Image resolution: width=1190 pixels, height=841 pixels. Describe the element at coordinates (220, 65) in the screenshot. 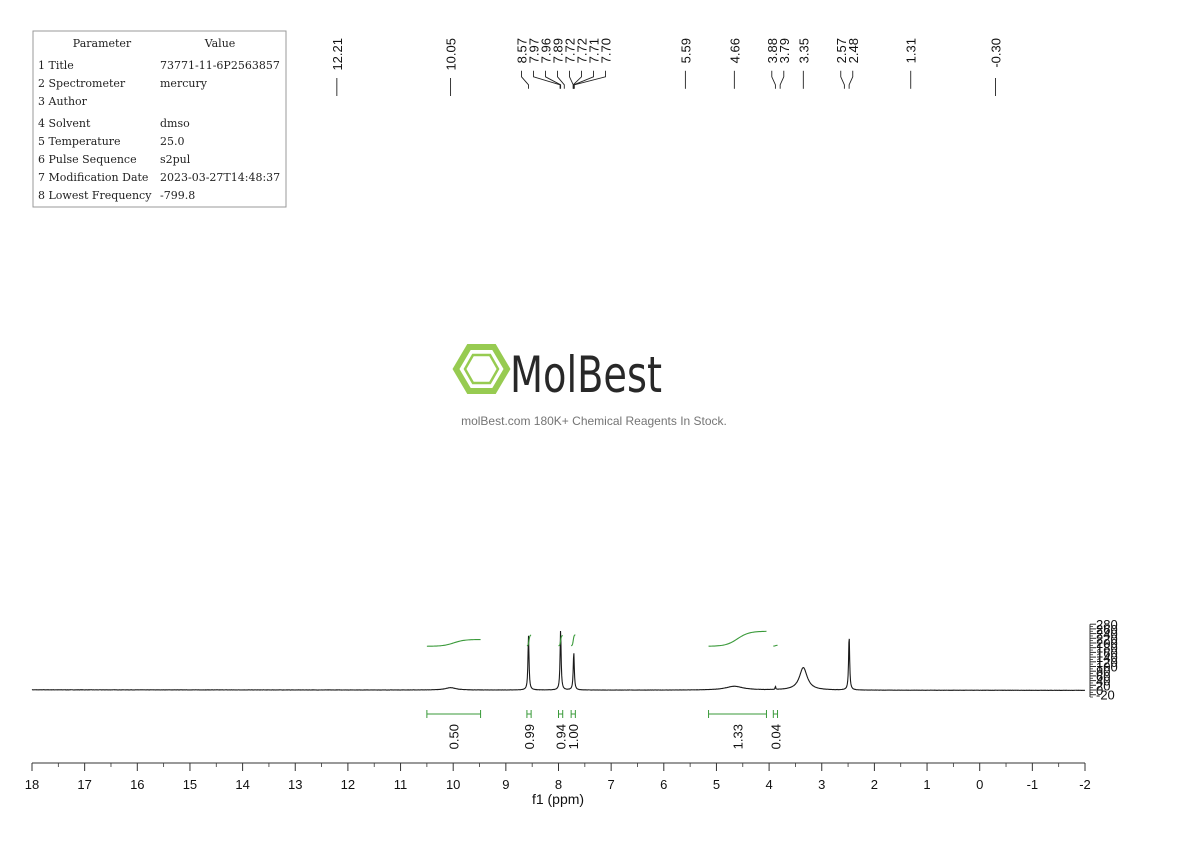

I see `parameter-value: 73771-11-6P2563857` at that location.